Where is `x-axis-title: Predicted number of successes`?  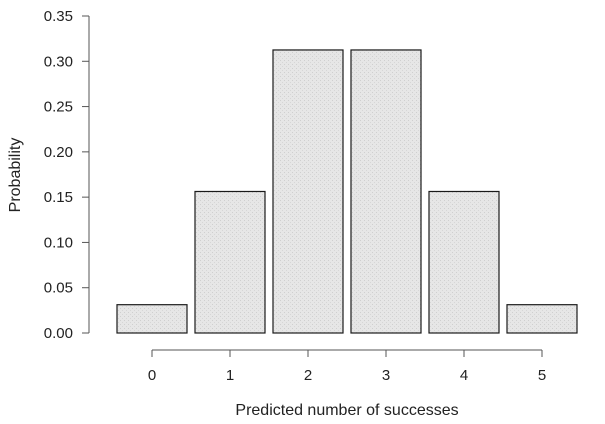 x-axis-title: Predicted number of successes is located at coordinates (346, 410).